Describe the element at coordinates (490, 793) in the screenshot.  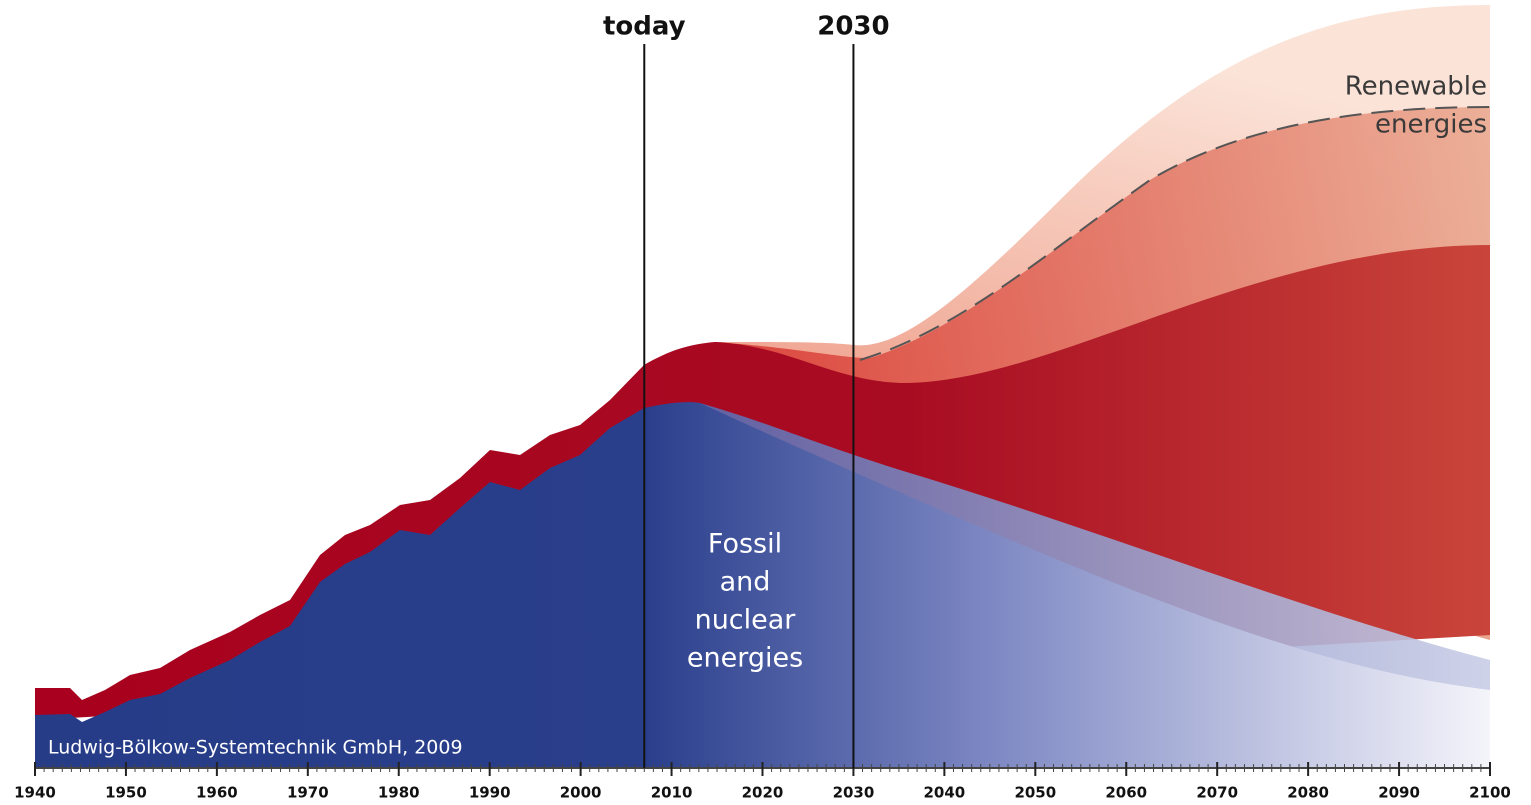
I see `x-tick-label: 1990` at that location.